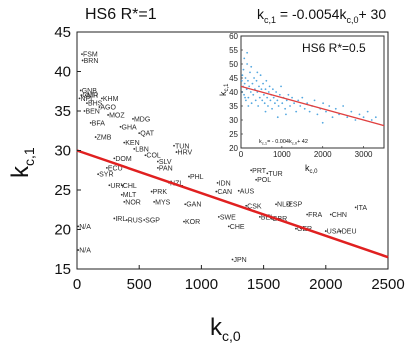 The image size is (410, 348). I want to click on country-label: NLD, so click(284, 205).